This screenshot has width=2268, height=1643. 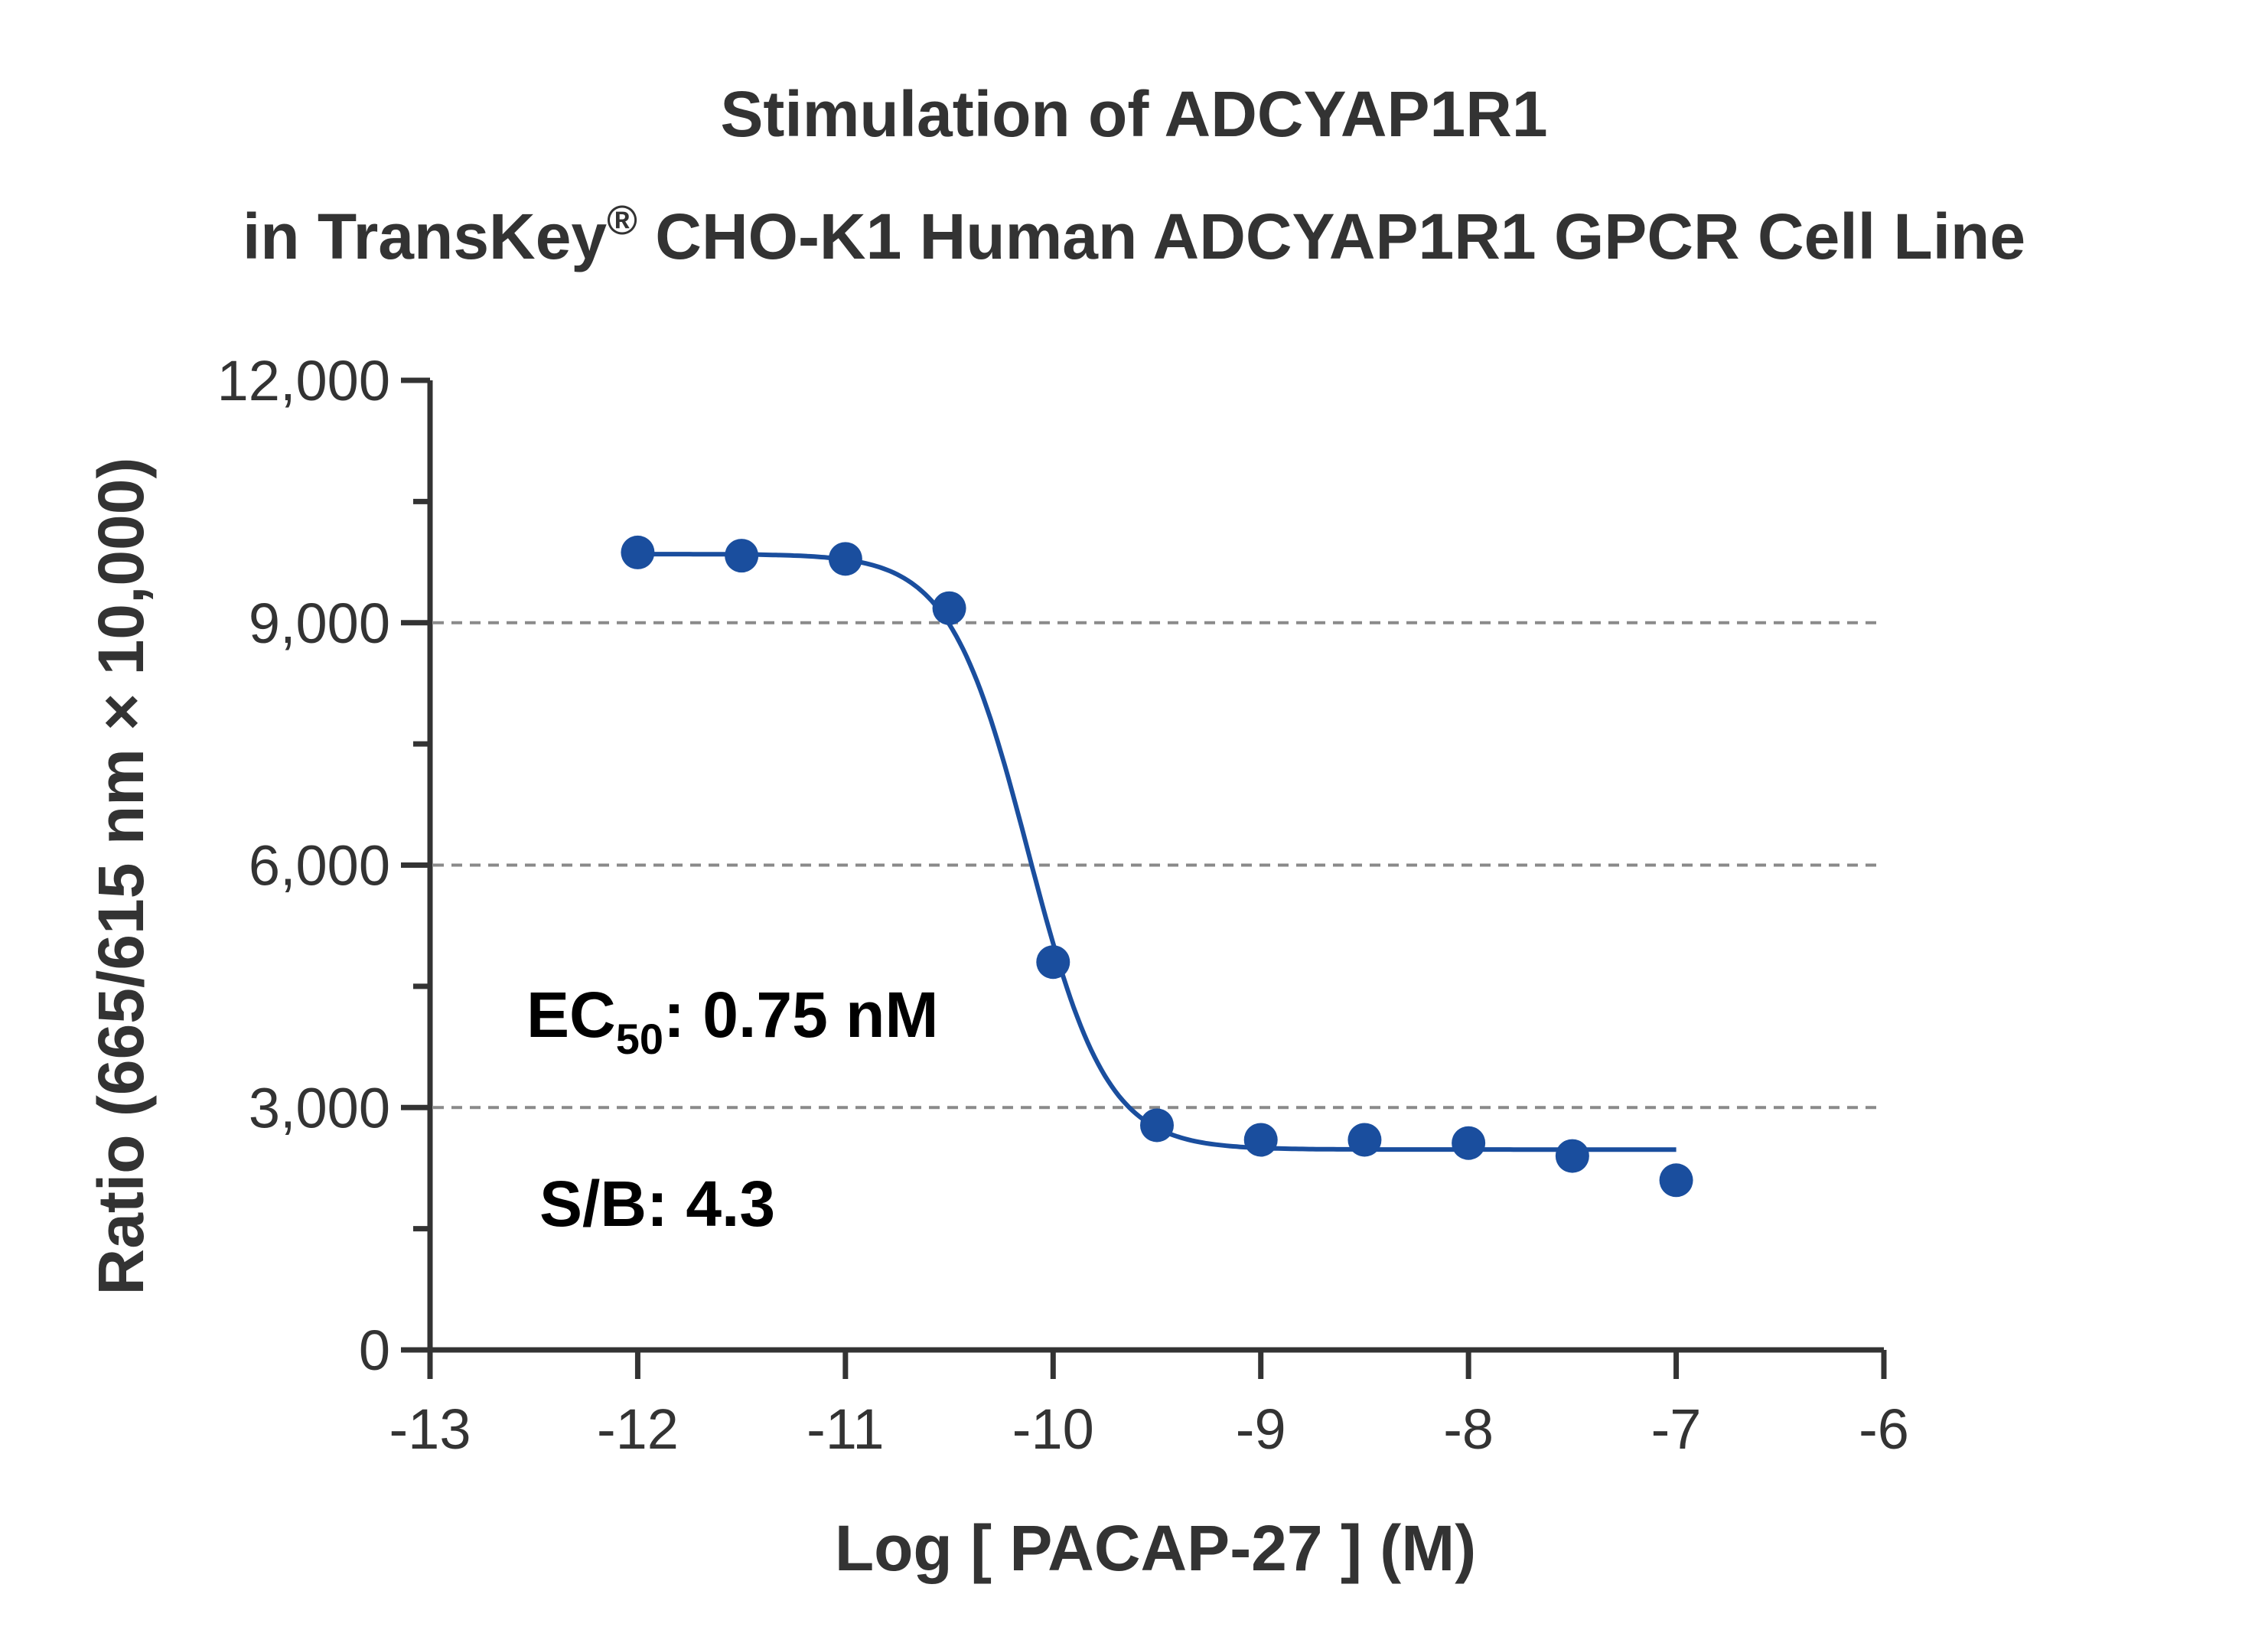 What do you see at coordinates (375, 1350) in the screenshot?
I see `y-tick-label: 0` at bounding box center [375, 1350].